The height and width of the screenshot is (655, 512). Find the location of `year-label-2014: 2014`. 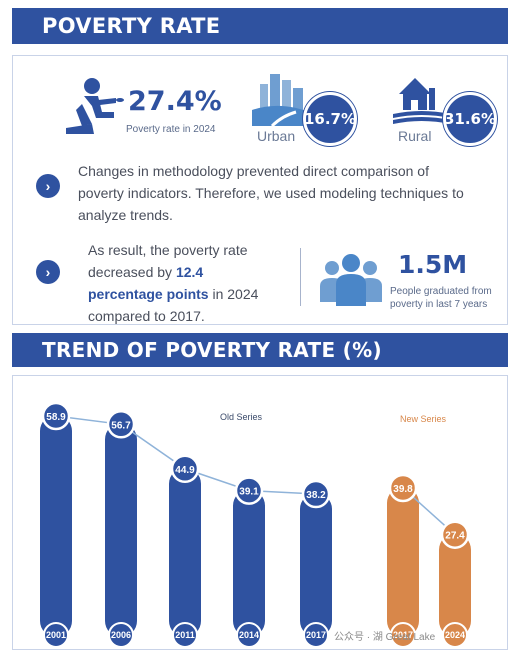

year-label-2014: 2014 is located at coordinates (249, 635).